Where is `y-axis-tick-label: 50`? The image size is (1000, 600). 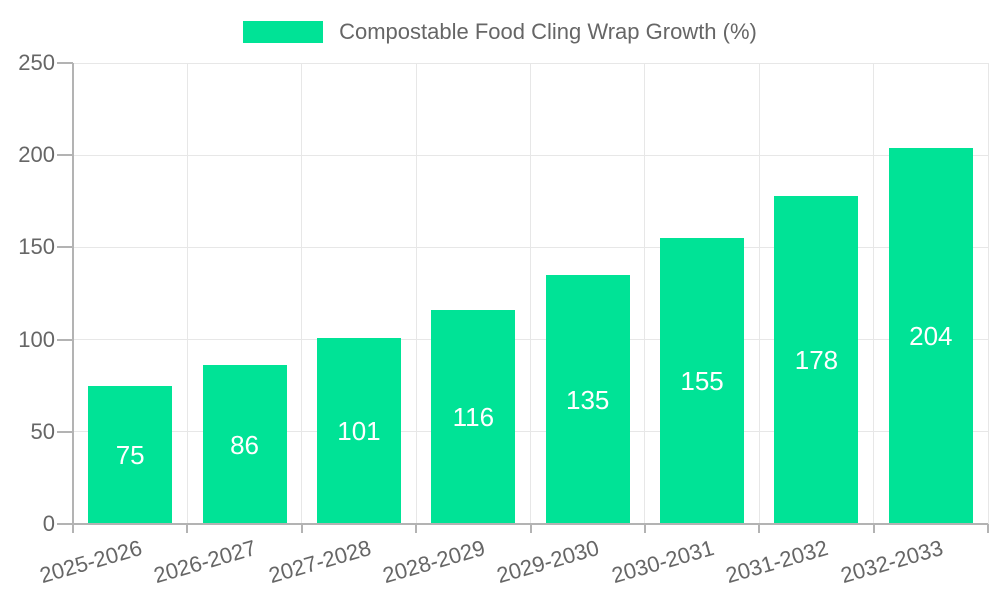 y-axis-tick-label: 50 is located at coordinates (42, 431).